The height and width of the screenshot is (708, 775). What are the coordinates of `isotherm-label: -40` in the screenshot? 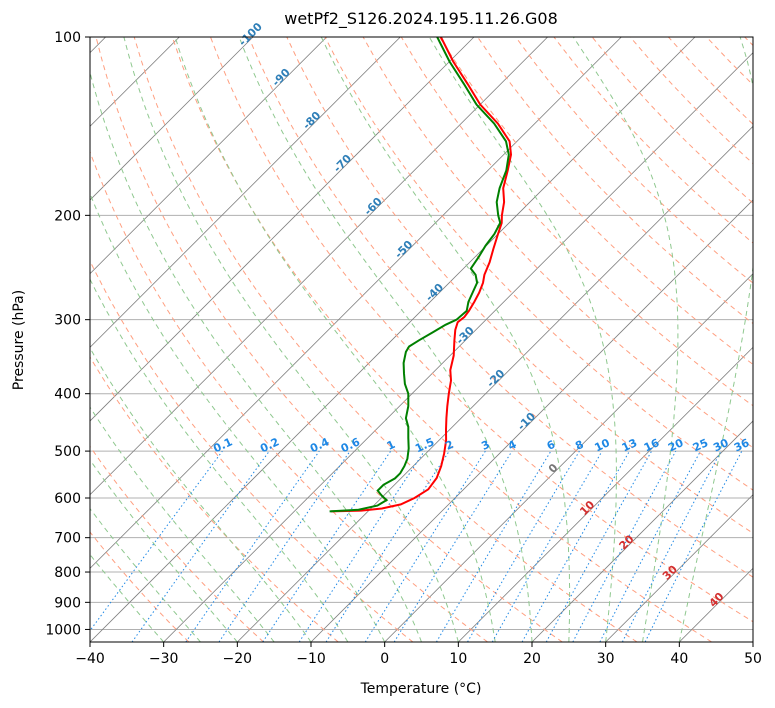 It's located at (434, 292).